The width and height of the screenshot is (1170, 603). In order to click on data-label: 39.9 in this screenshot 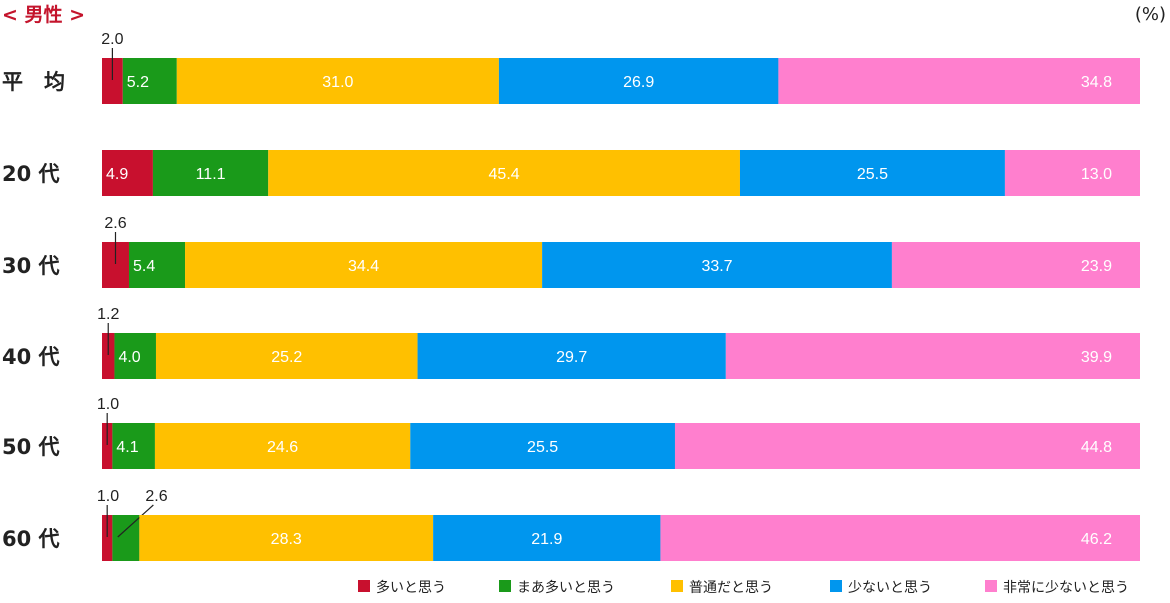, I will do `click(1096, 357)`.